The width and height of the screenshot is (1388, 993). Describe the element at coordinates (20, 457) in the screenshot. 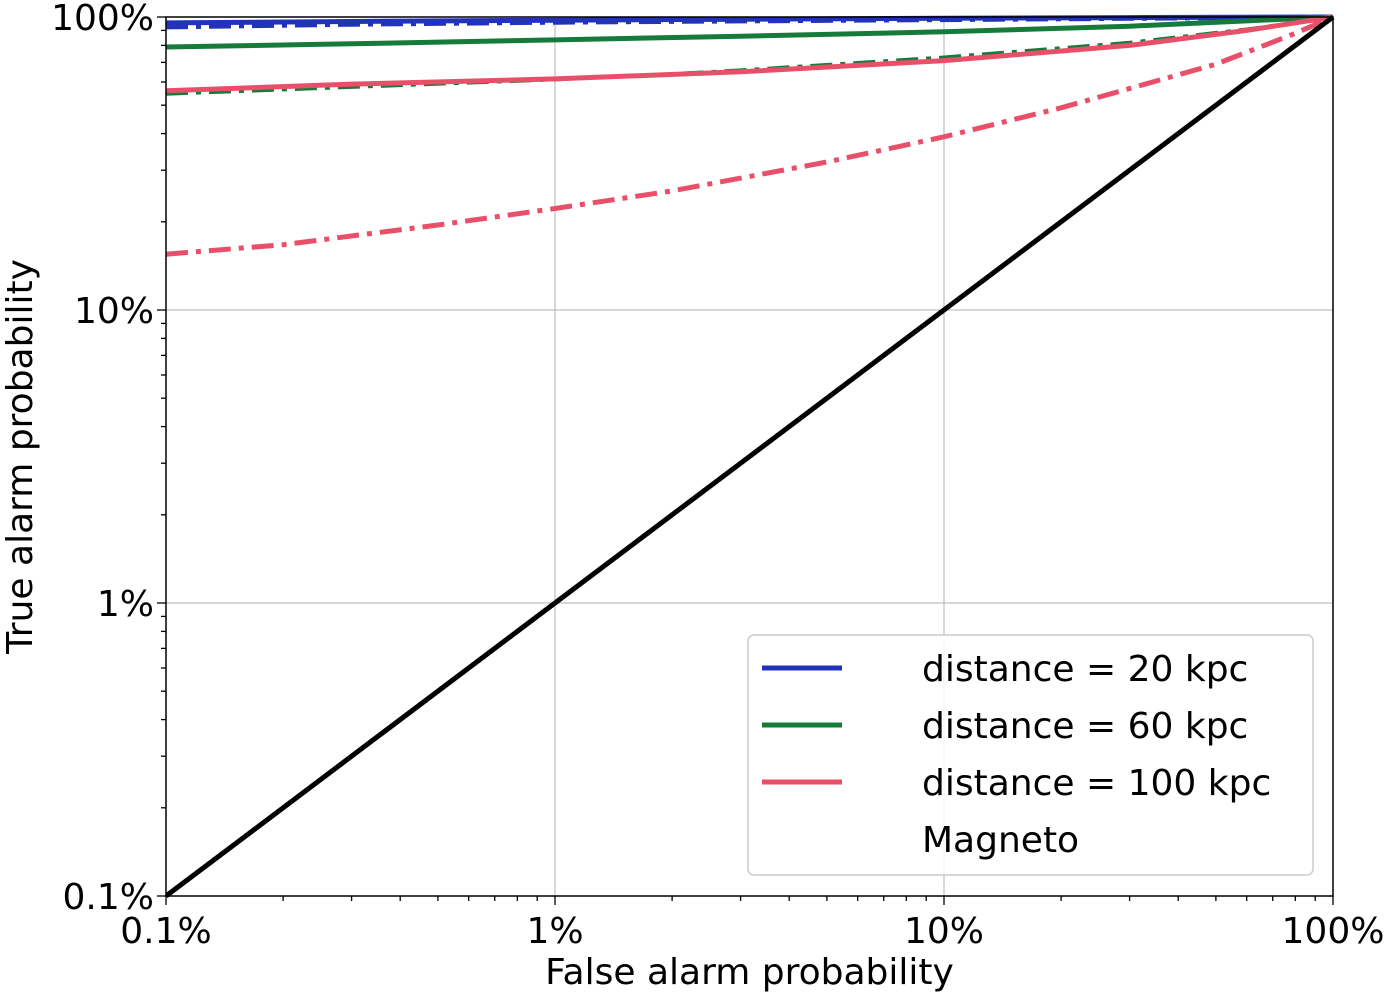

I see `y-axis-label: True alarm probability` at that location.